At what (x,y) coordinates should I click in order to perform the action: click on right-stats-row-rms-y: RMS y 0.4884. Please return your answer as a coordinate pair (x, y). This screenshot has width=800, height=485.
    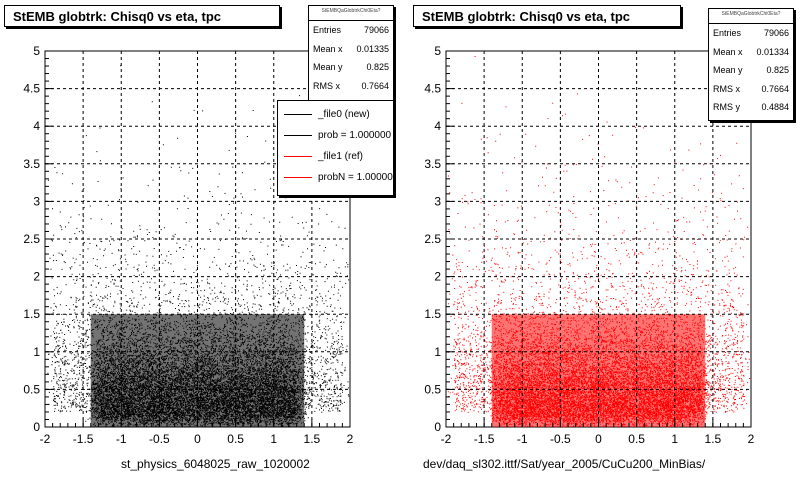
    Looking at the image, I should click on (751, 107).